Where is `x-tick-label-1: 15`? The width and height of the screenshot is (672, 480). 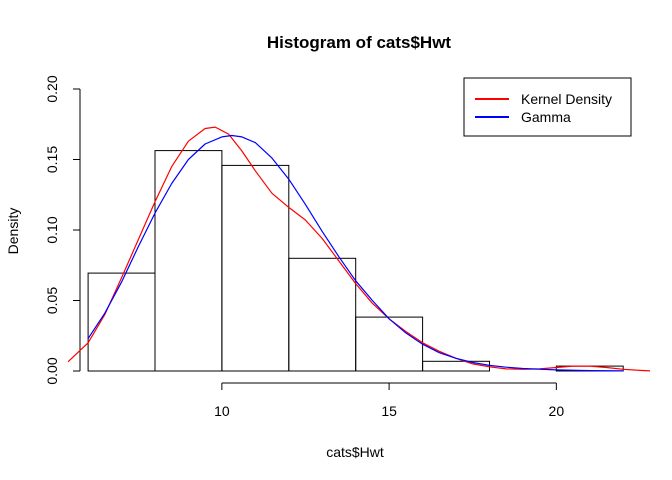
x-tick-label-1: 15 is located at coordinates (389, 411).